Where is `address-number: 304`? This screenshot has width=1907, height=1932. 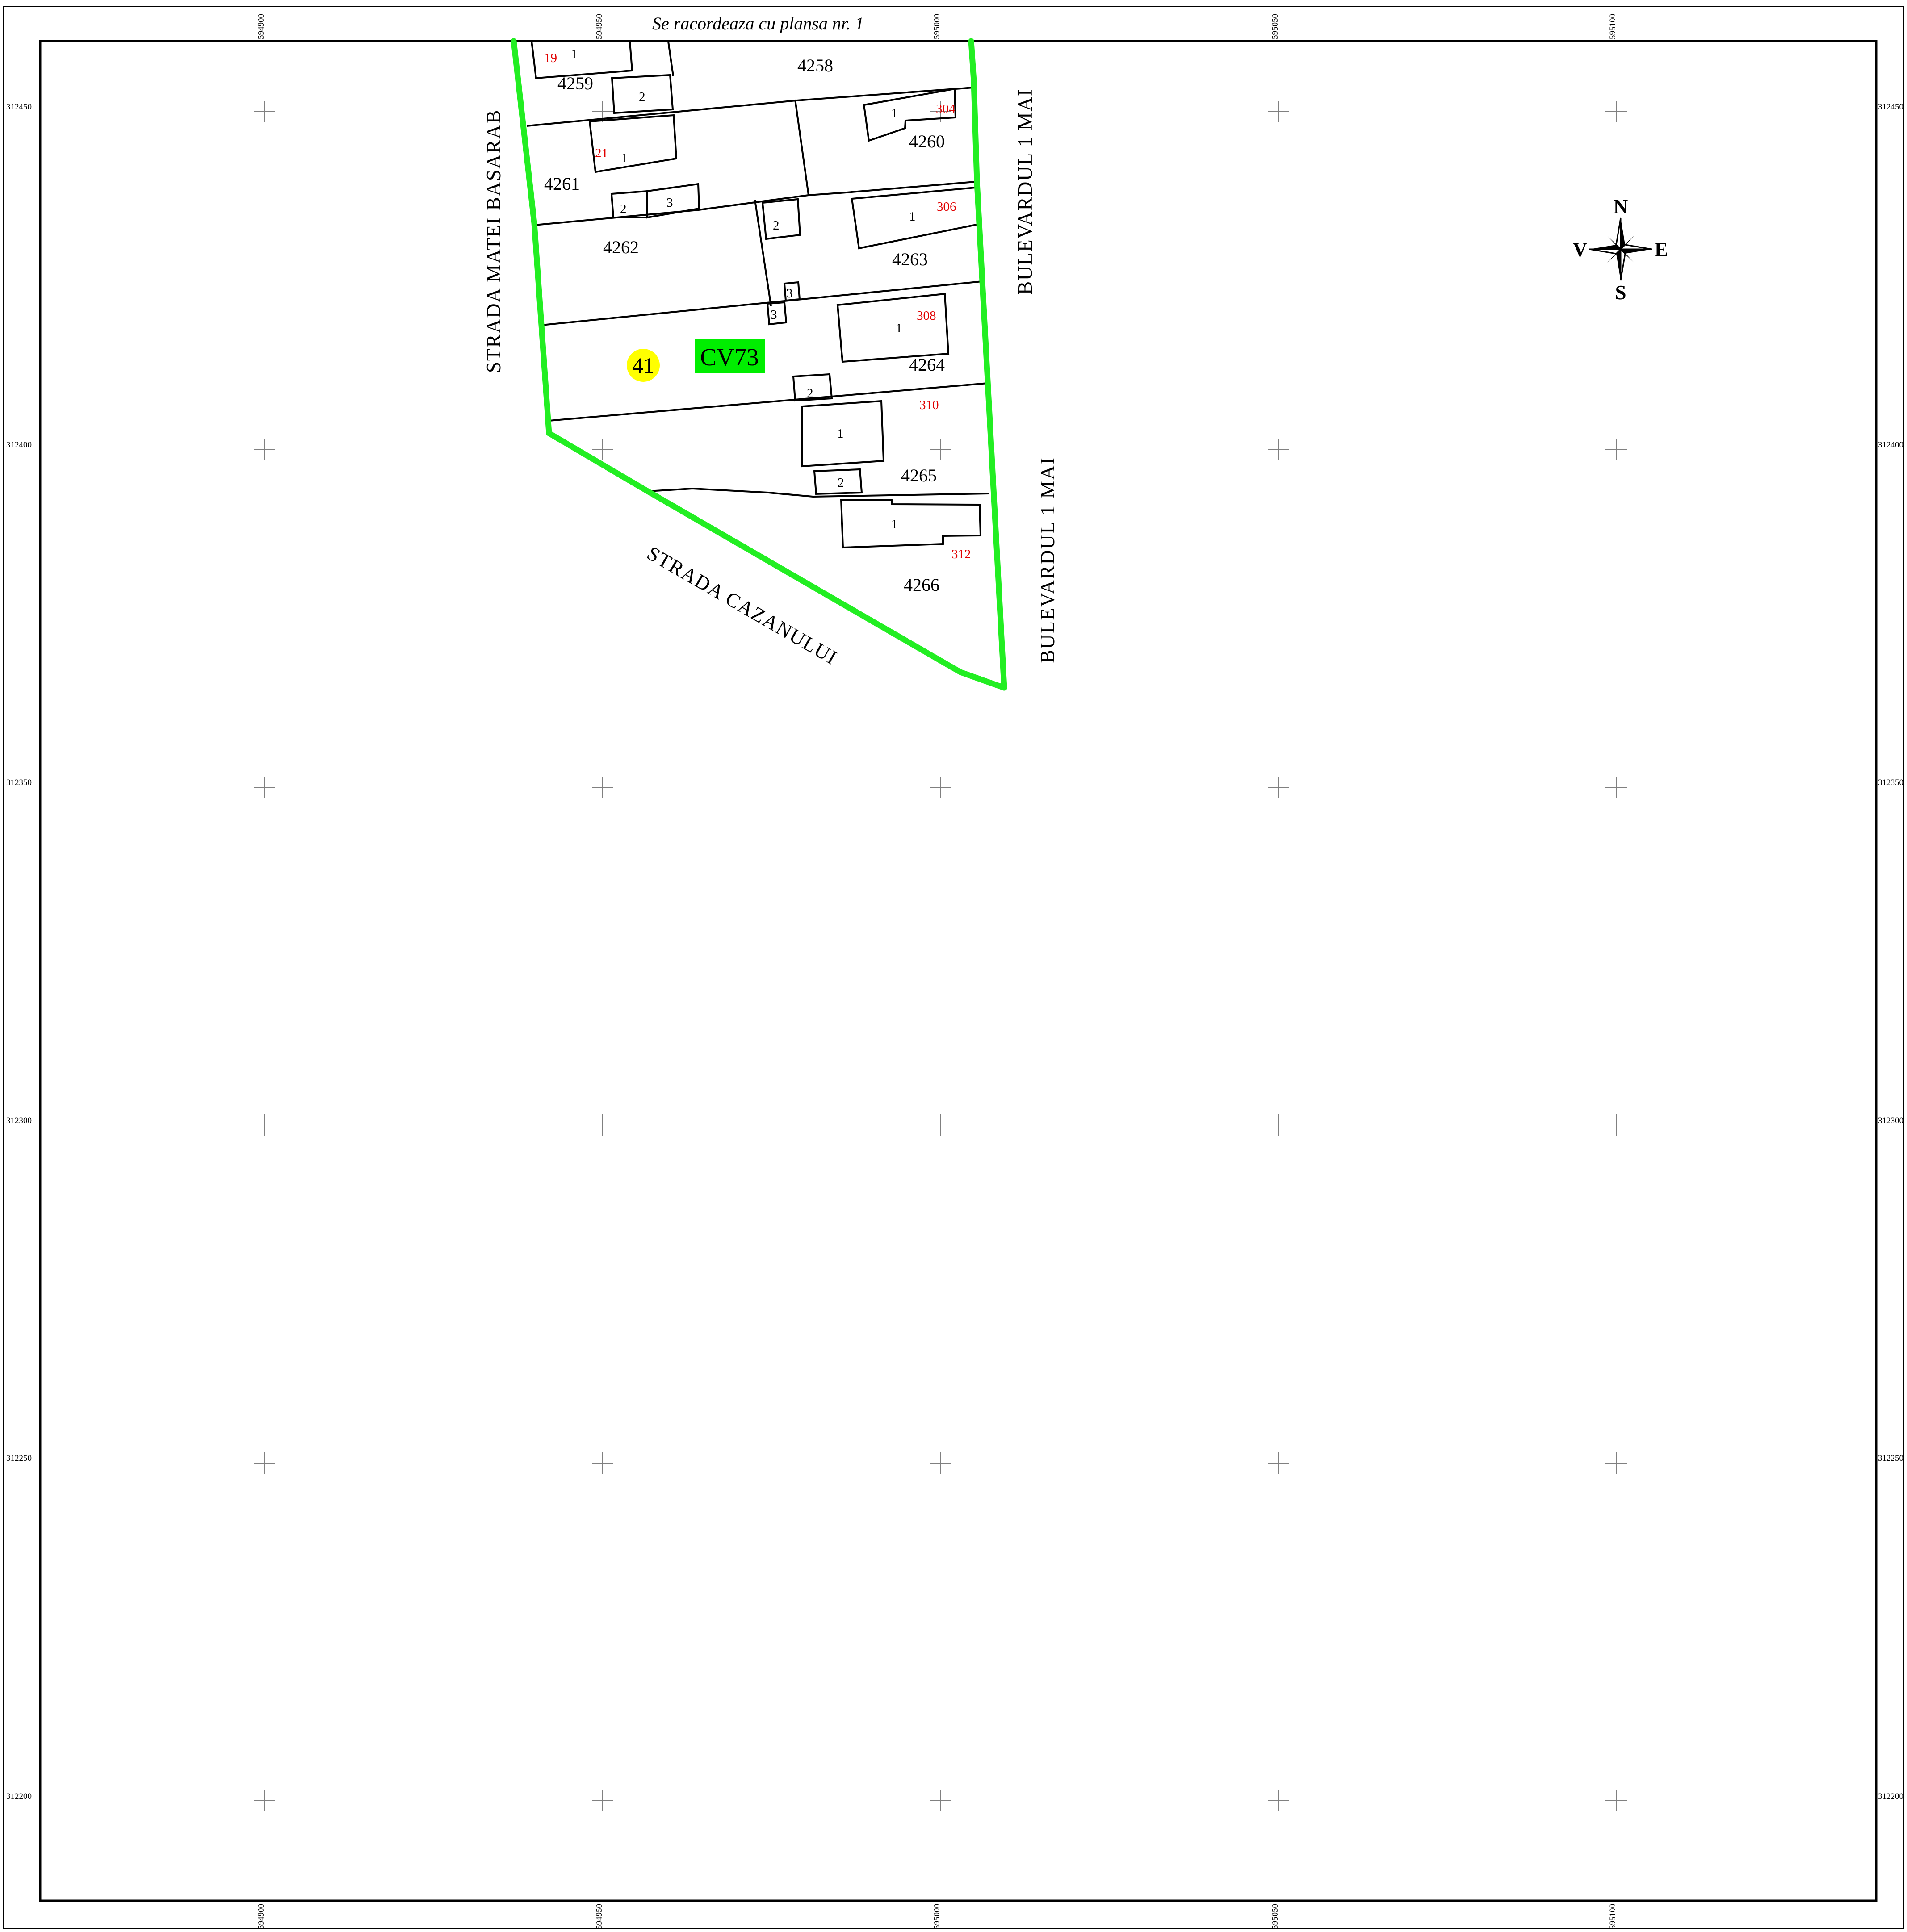
address-number: 304 is located at coordinates (946, 109).